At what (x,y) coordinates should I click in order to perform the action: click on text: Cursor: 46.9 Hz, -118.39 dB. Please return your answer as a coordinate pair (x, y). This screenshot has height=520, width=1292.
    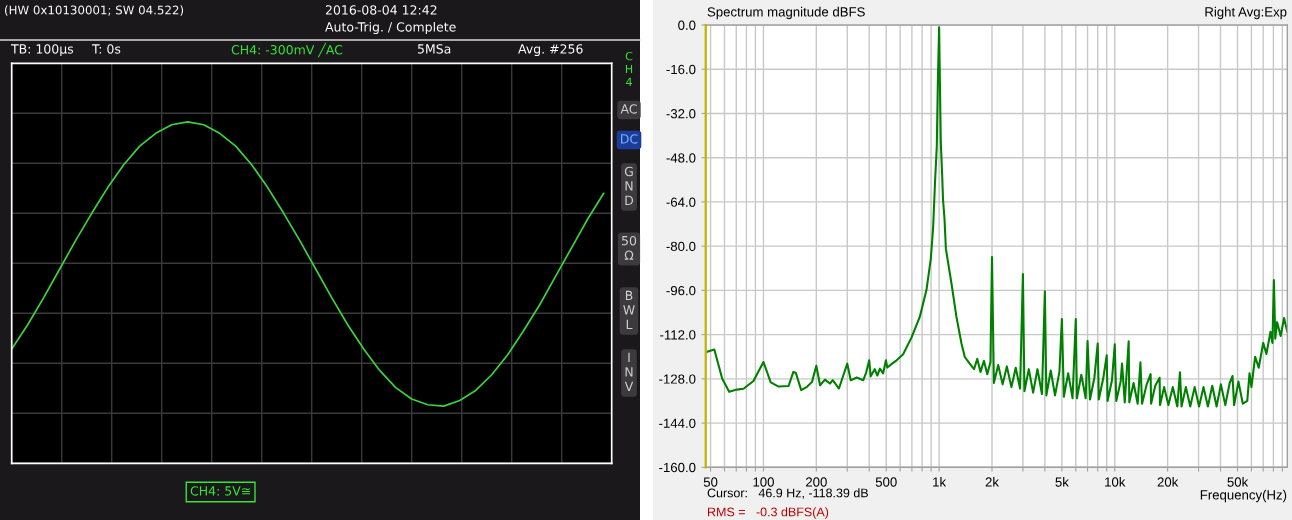
    Looking at the image, I should click on (787, 493).